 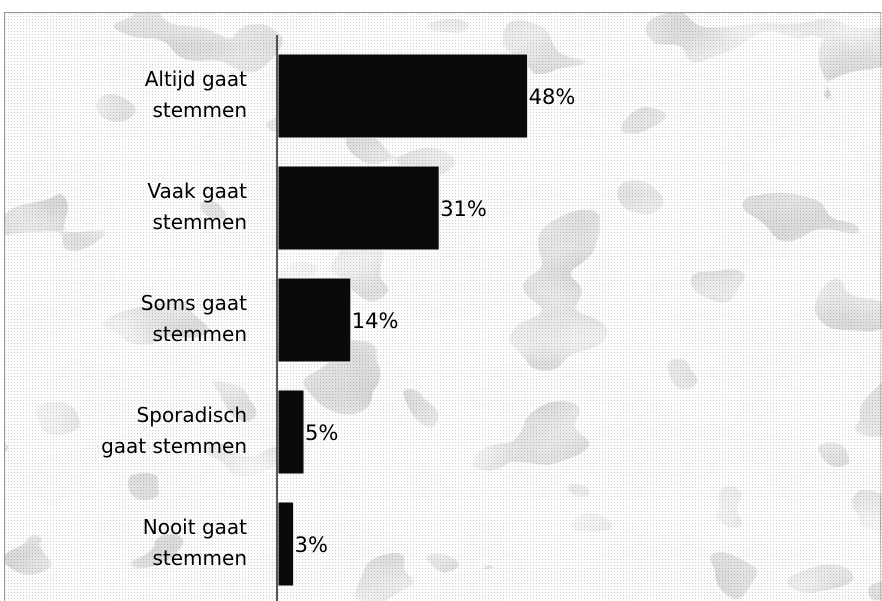 What do you see at coordinates (195, 542) in the screenshot?
I see `category-label-5: Nooit gaat stemmen` at bounding box center [195, 542].